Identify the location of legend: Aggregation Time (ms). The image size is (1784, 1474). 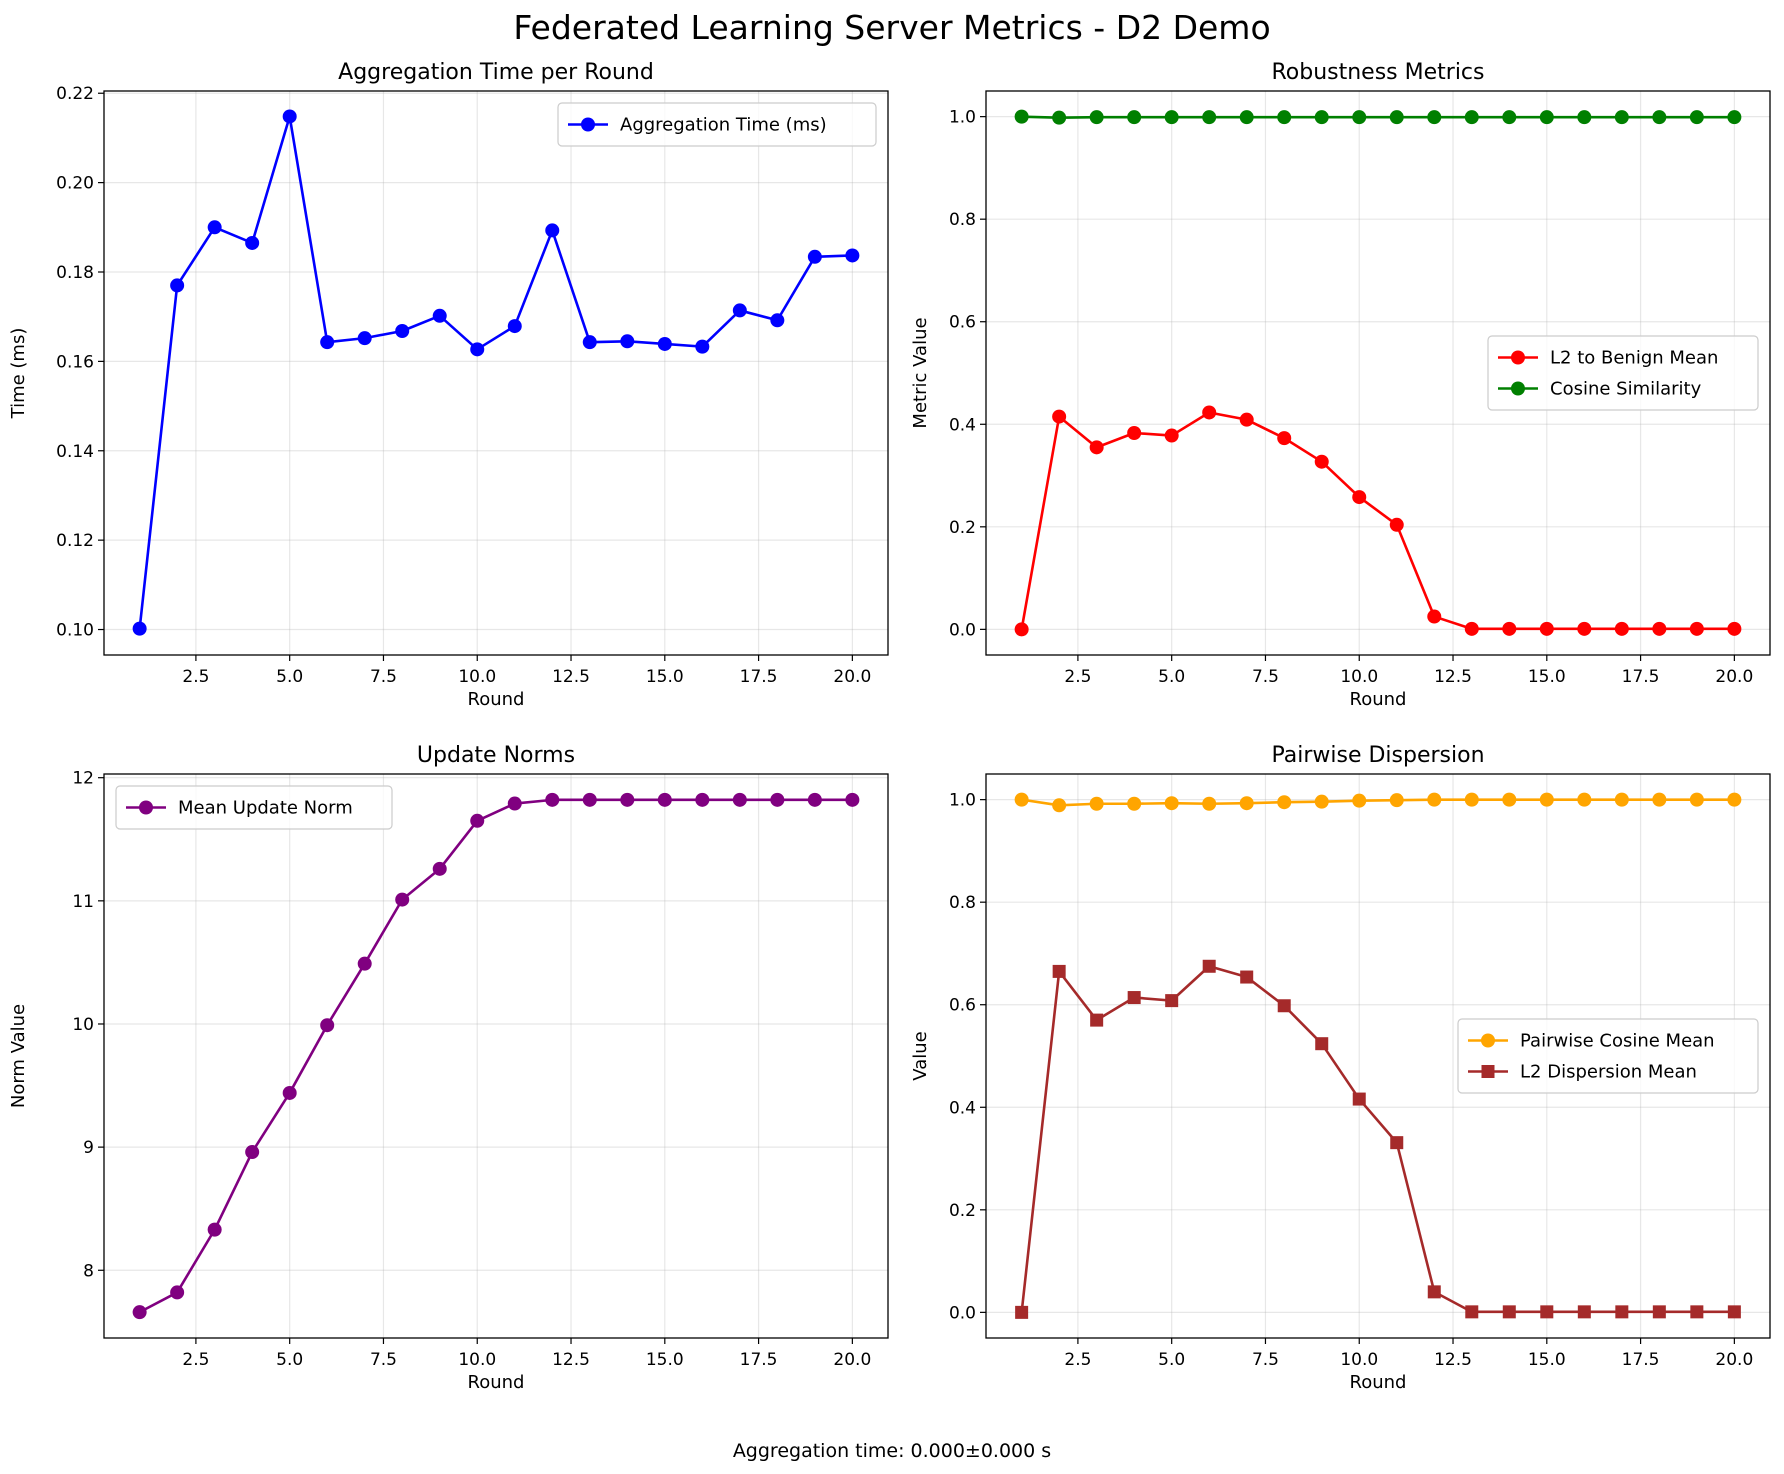
(717, 124).